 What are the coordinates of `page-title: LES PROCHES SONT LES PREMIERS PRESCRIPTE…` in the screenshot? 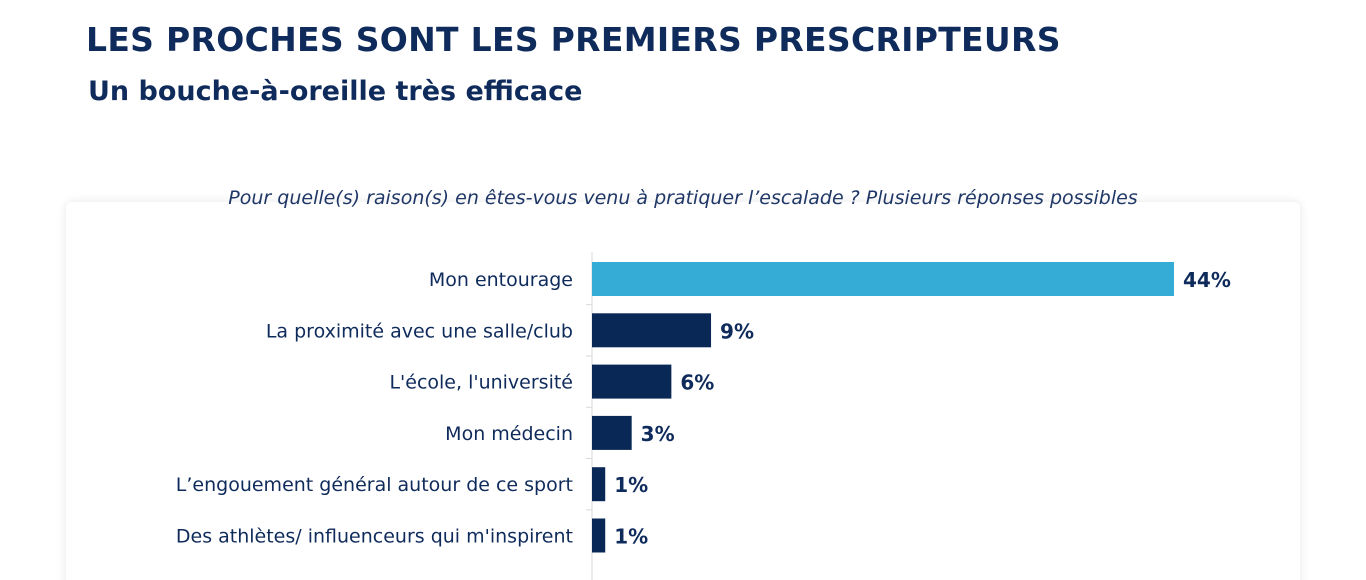 It's located at (573, 39).